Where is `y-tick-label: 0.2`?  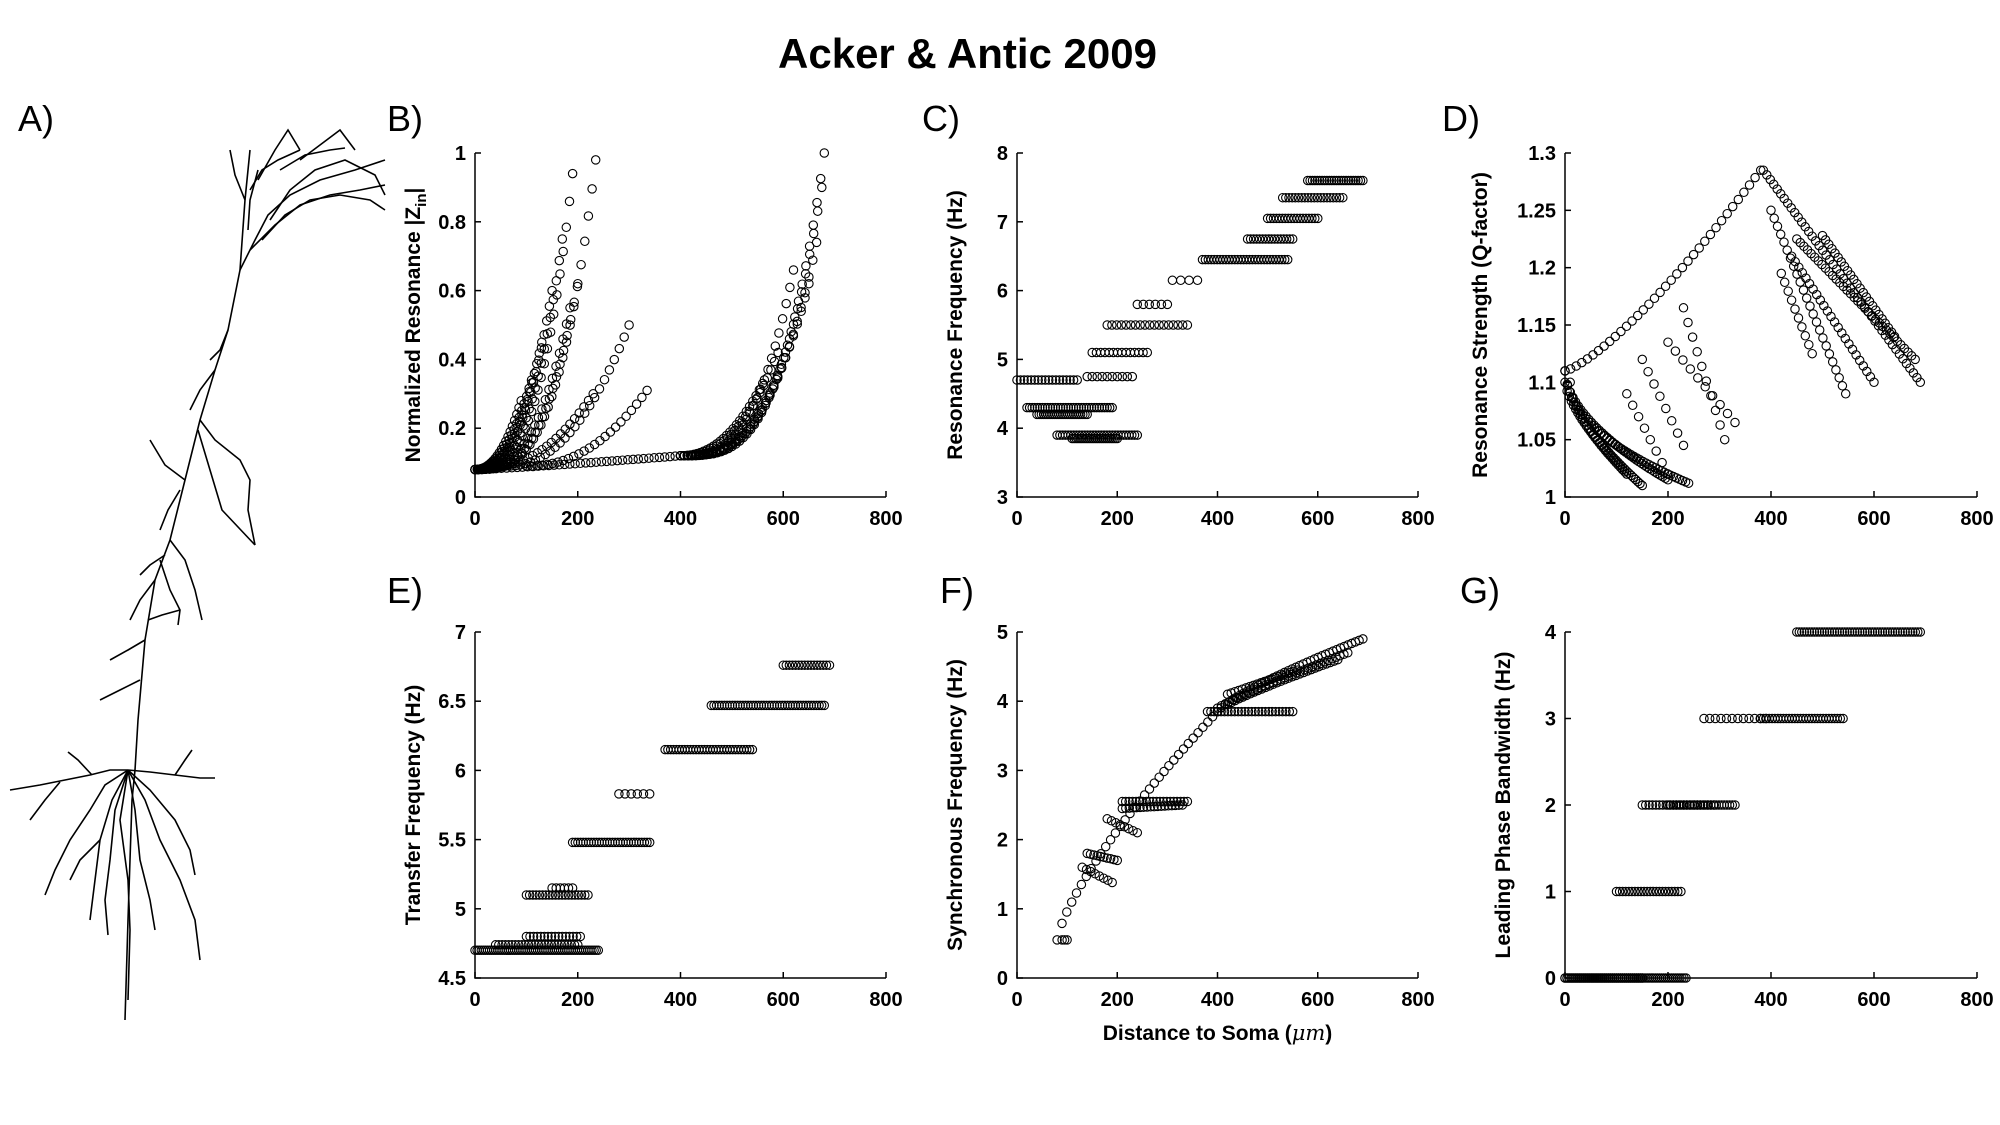
y-tick-label: 0.2 is located at coordinates (452, 429).